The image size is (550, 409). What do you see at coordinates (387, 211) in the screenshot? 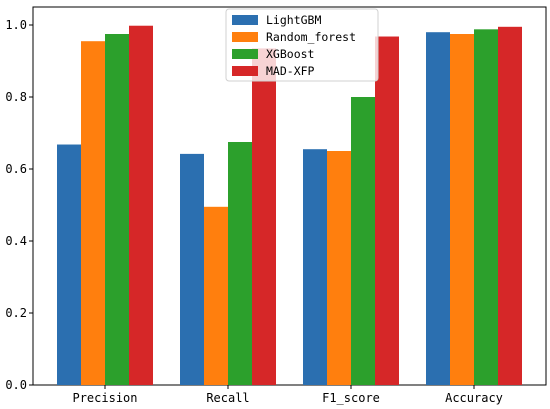
I see `bar-mad-xfp-f1-score` at bounding box center [387, 211].